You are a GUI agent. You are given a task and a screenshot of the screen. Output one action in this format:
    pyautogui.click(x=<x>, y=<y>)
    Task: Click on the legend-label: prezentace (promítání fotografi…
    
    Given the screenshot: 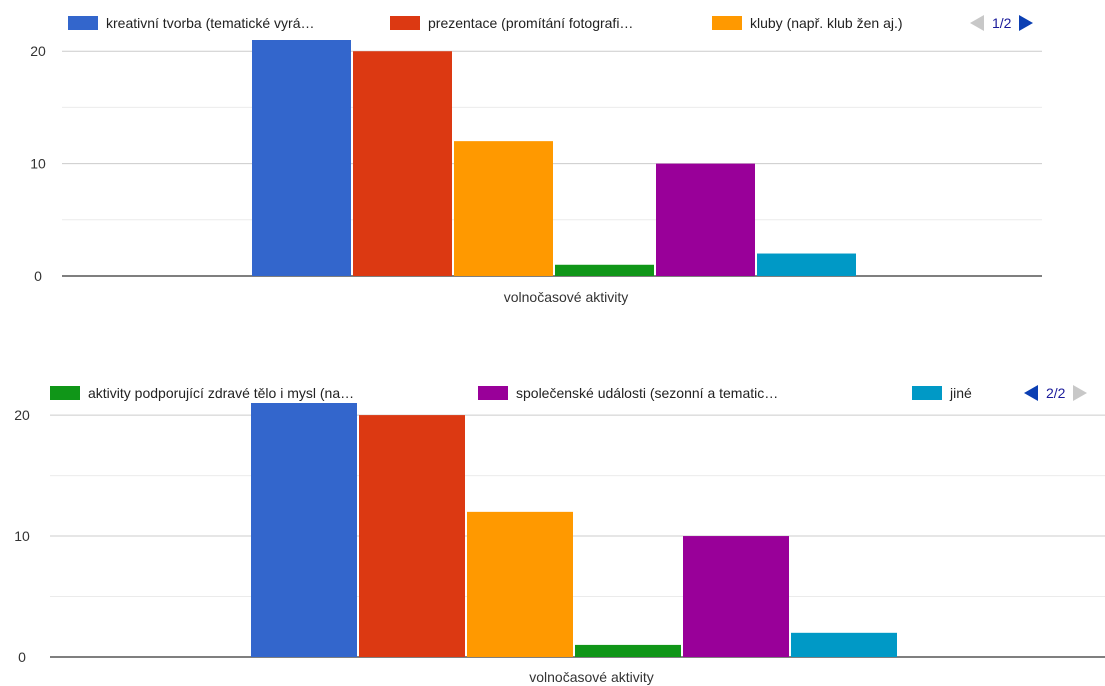 What is the action you would take?
    pyautogui.click(x=531, y=23)
    